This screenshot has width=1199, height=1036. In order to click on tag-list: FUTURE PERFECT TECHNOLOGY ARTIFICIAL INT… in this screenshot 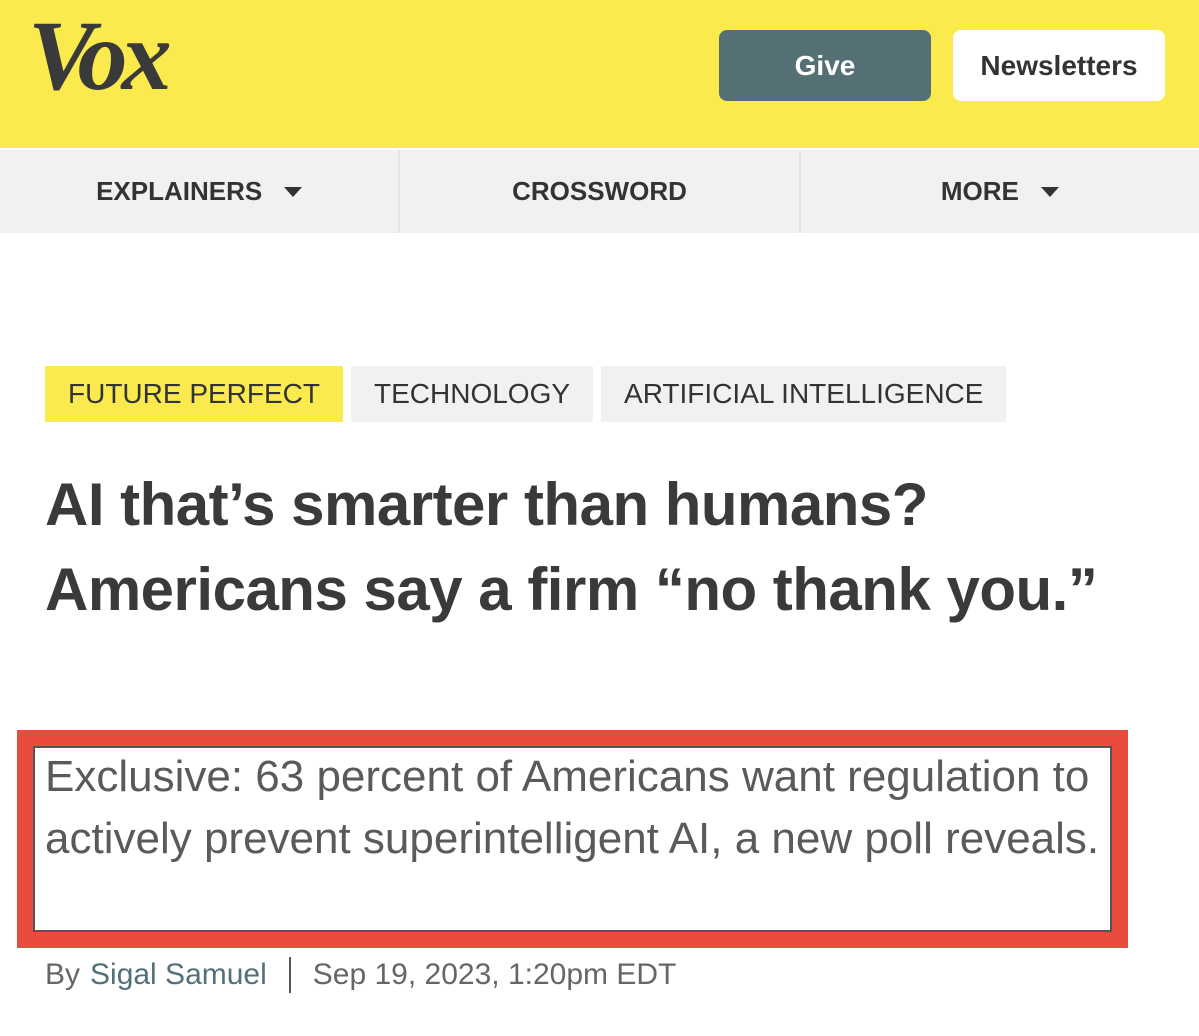, I will do `click(526, 394)`.